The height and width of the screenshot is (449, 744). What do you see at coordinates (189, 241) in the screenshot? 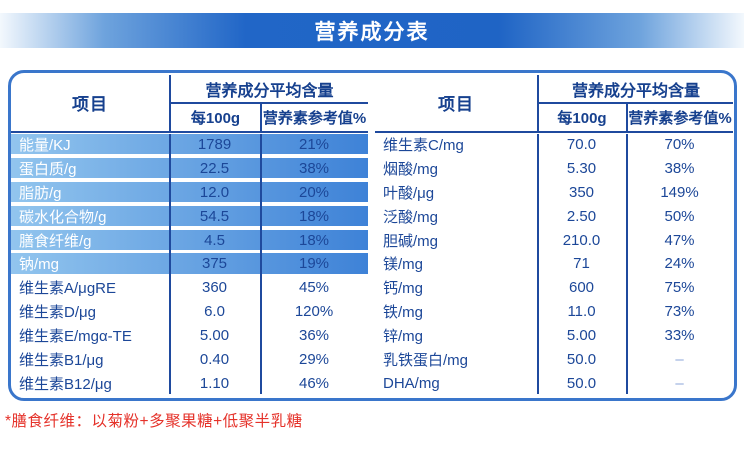
I see `table-row: 膳食纤维/g 4.5 18%` at bounding box center [189, 241].